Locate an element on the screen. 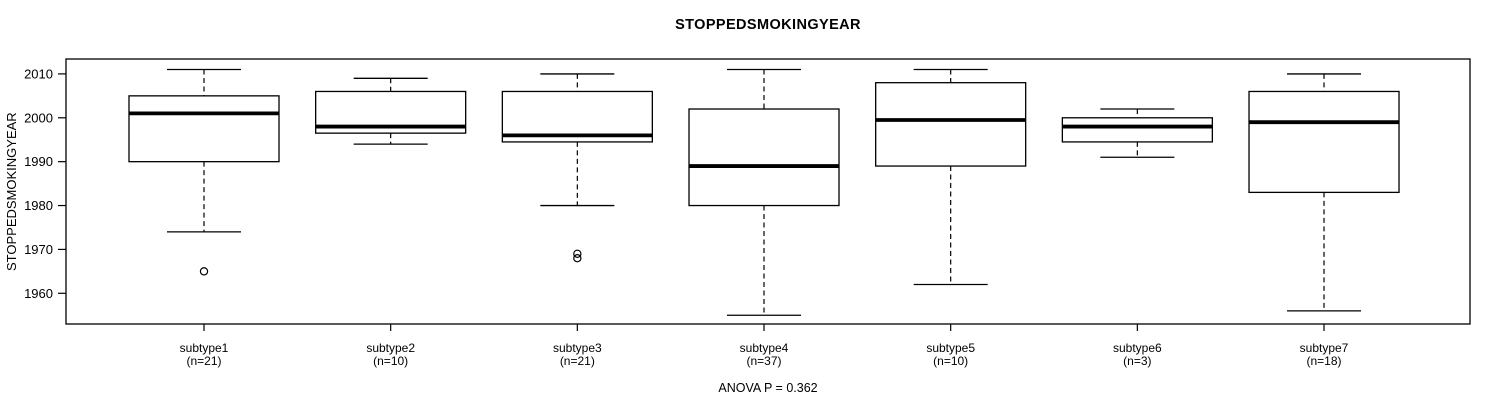  x-axis-n-label: (n=3) is located at coordinates (1137, 361).